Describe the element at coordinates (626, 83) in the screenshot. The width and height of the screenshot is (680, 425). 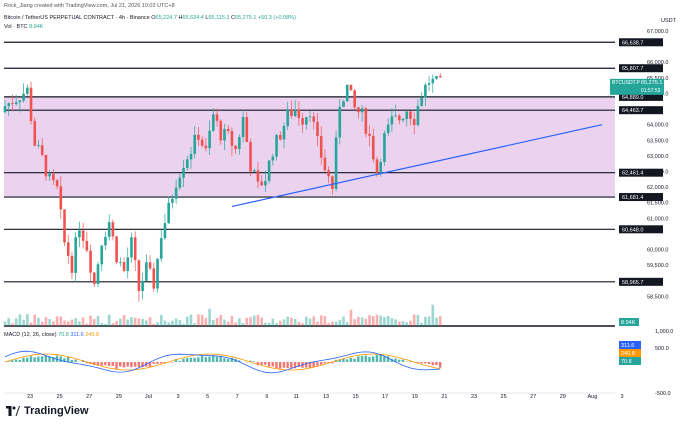
I see `ticker-badge-label: BTCUSDT.P` at that location.